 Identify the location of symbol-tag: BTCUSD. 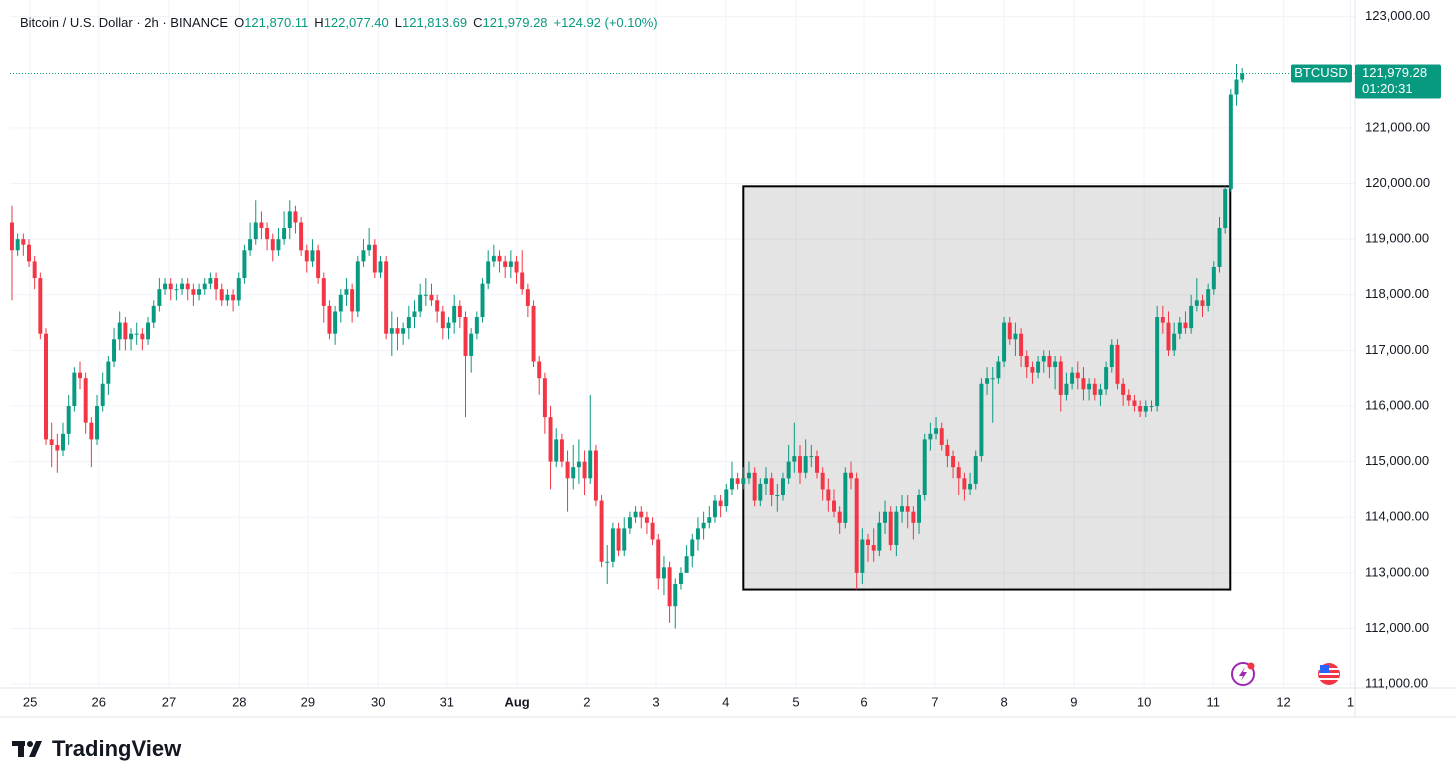
(1320, 72).